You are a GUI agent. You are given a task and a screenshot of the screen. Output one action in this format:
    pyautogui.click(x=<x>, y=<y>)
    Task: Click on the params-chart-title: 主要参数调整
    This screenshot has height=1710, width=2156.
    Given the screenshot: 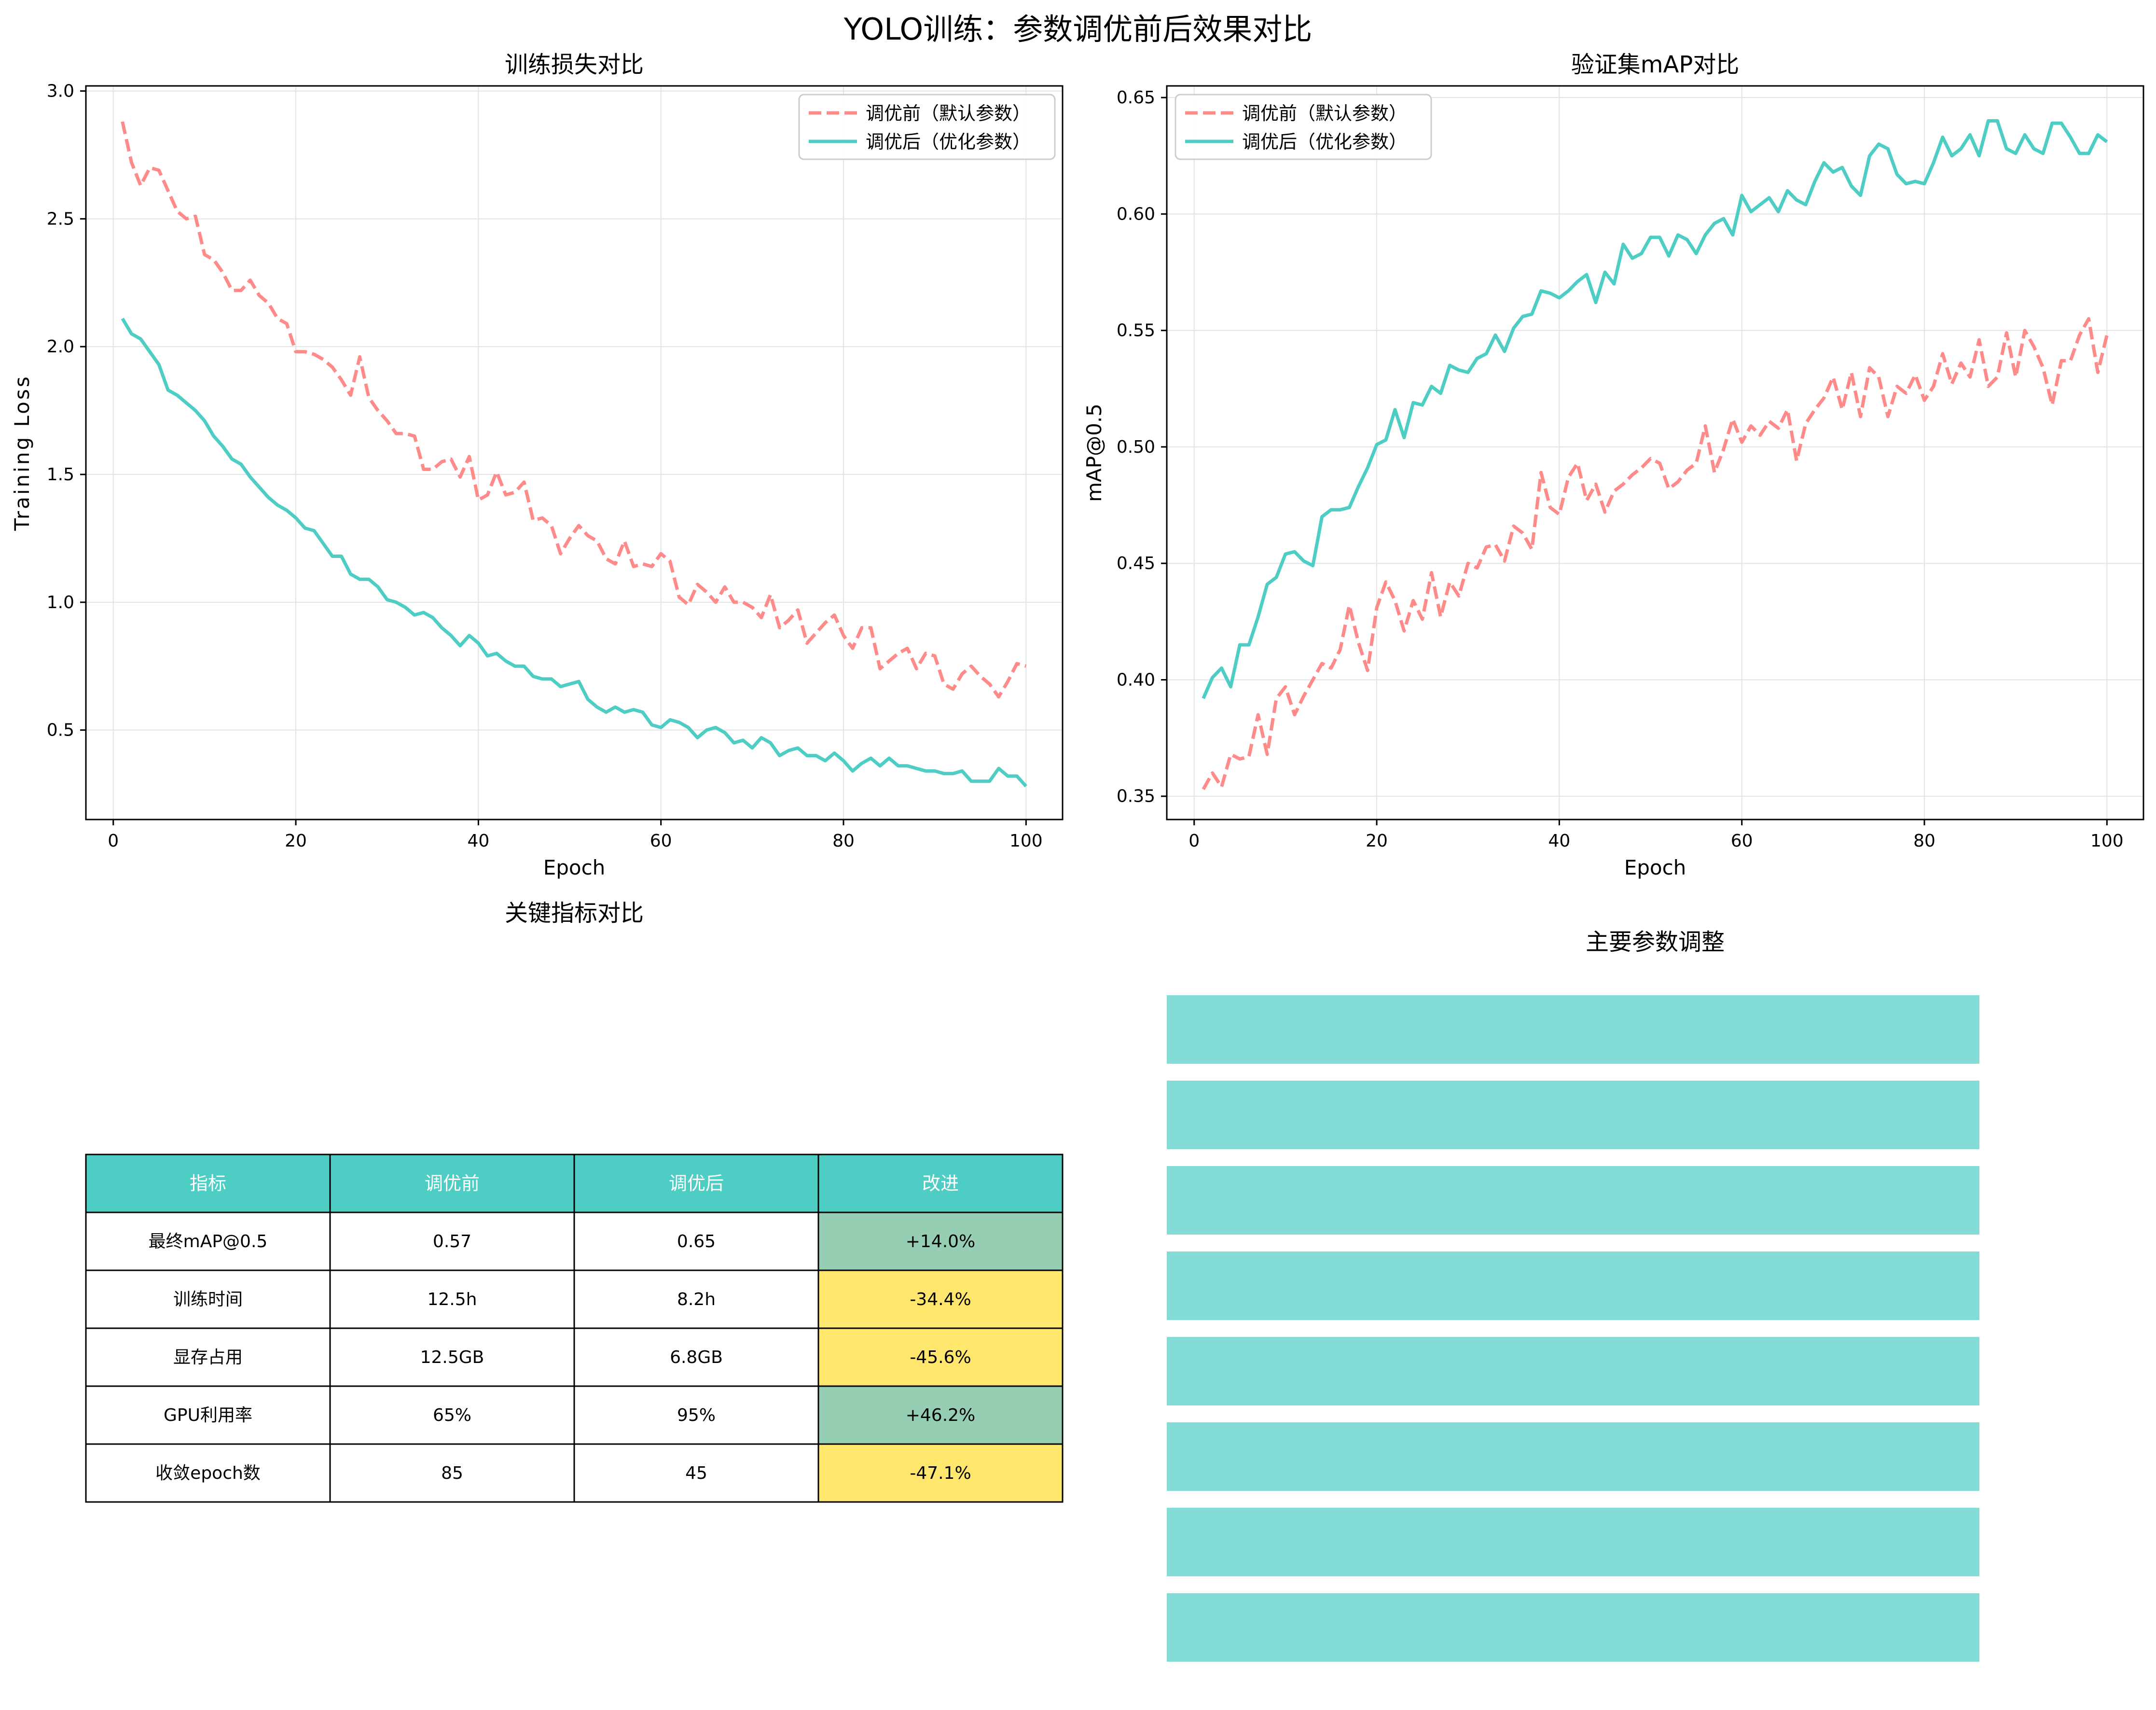 What is the action you would take?
    pyautogui.click(x=1655, y=942)
    